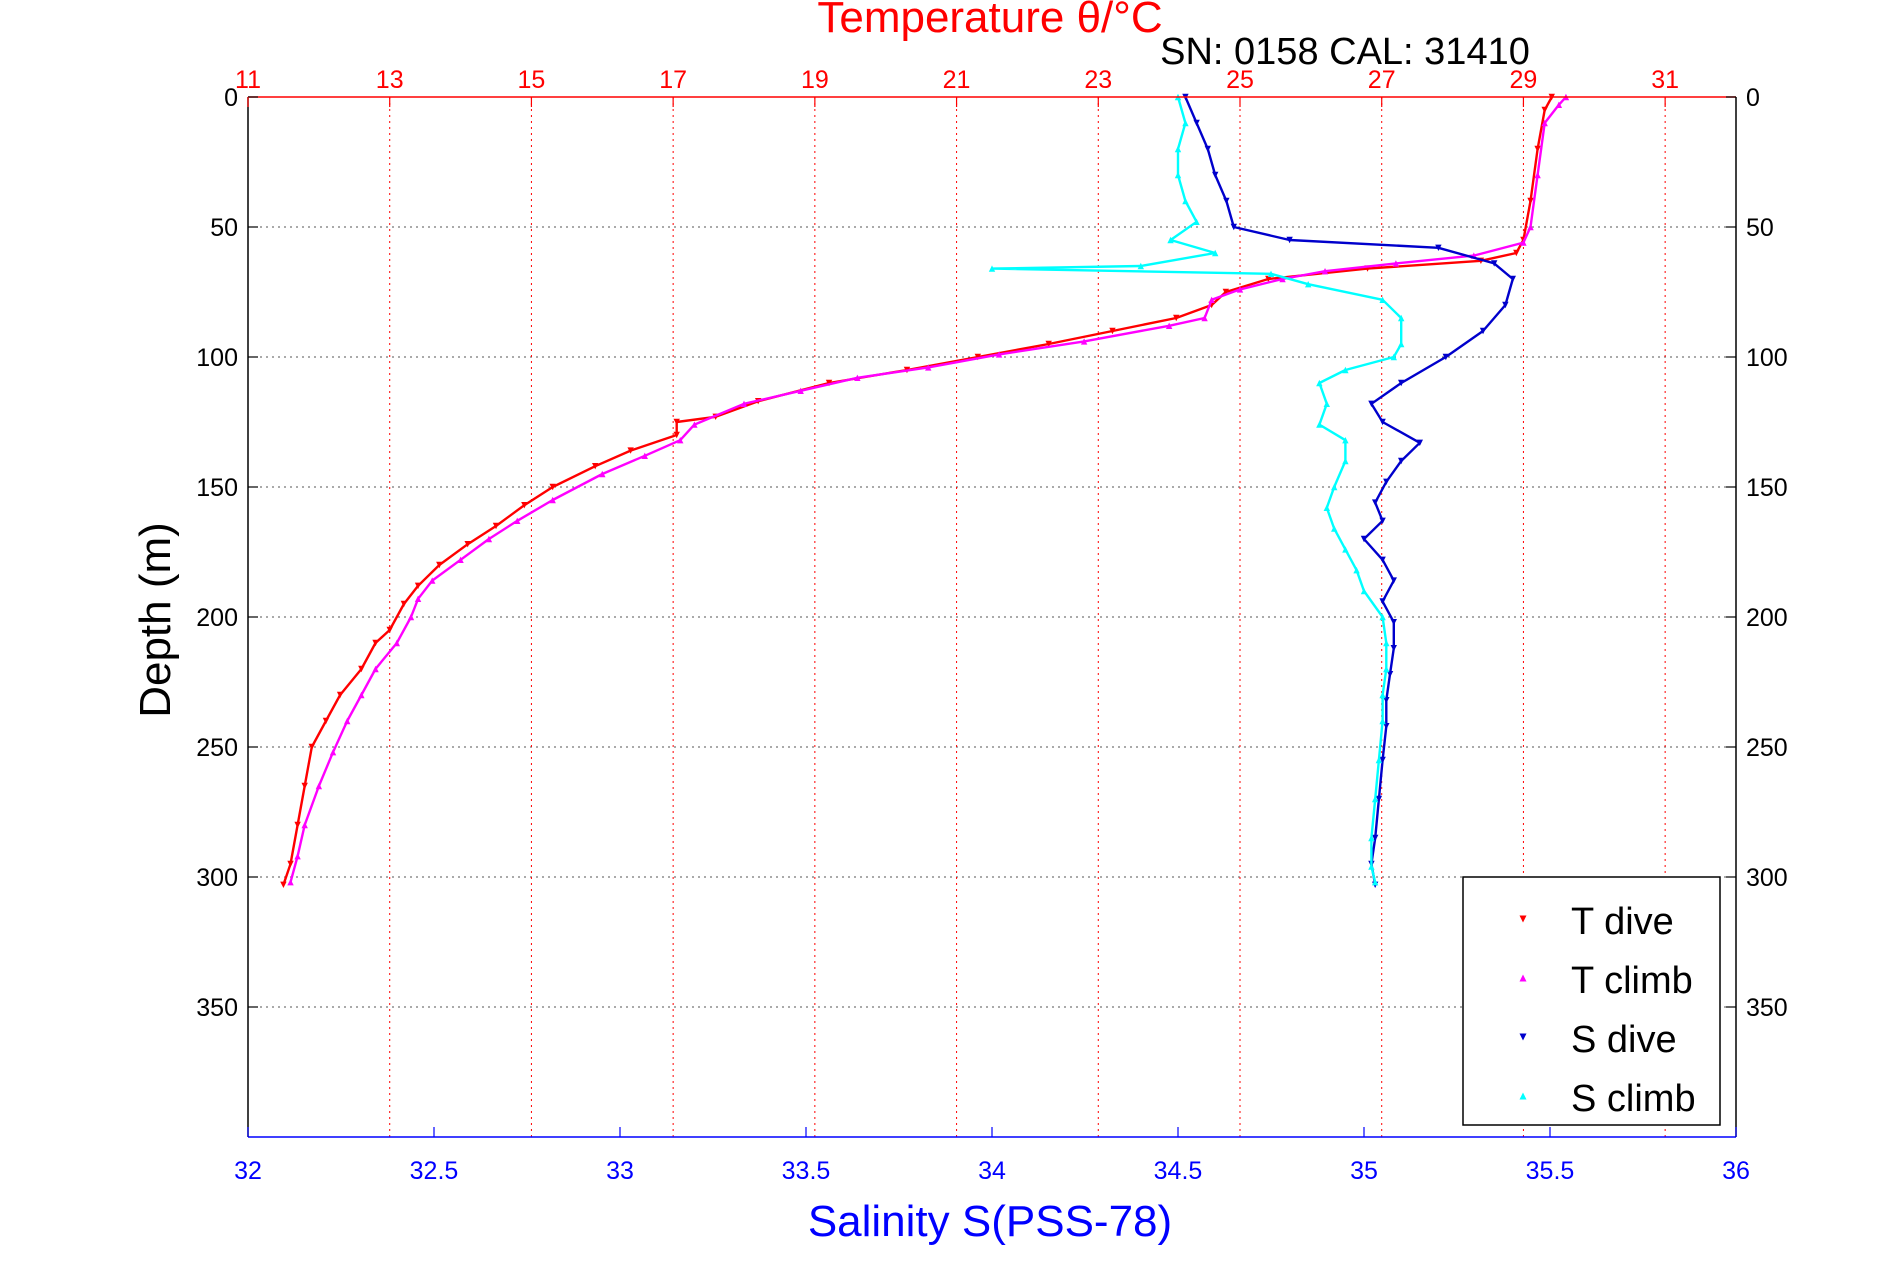 This screenshot has height=1262, width=1891. What do you see at coordinates (1767, 618) in the screenshot?
I see `depth-tick-label-right: 200` at bounding box center [1767, 618].